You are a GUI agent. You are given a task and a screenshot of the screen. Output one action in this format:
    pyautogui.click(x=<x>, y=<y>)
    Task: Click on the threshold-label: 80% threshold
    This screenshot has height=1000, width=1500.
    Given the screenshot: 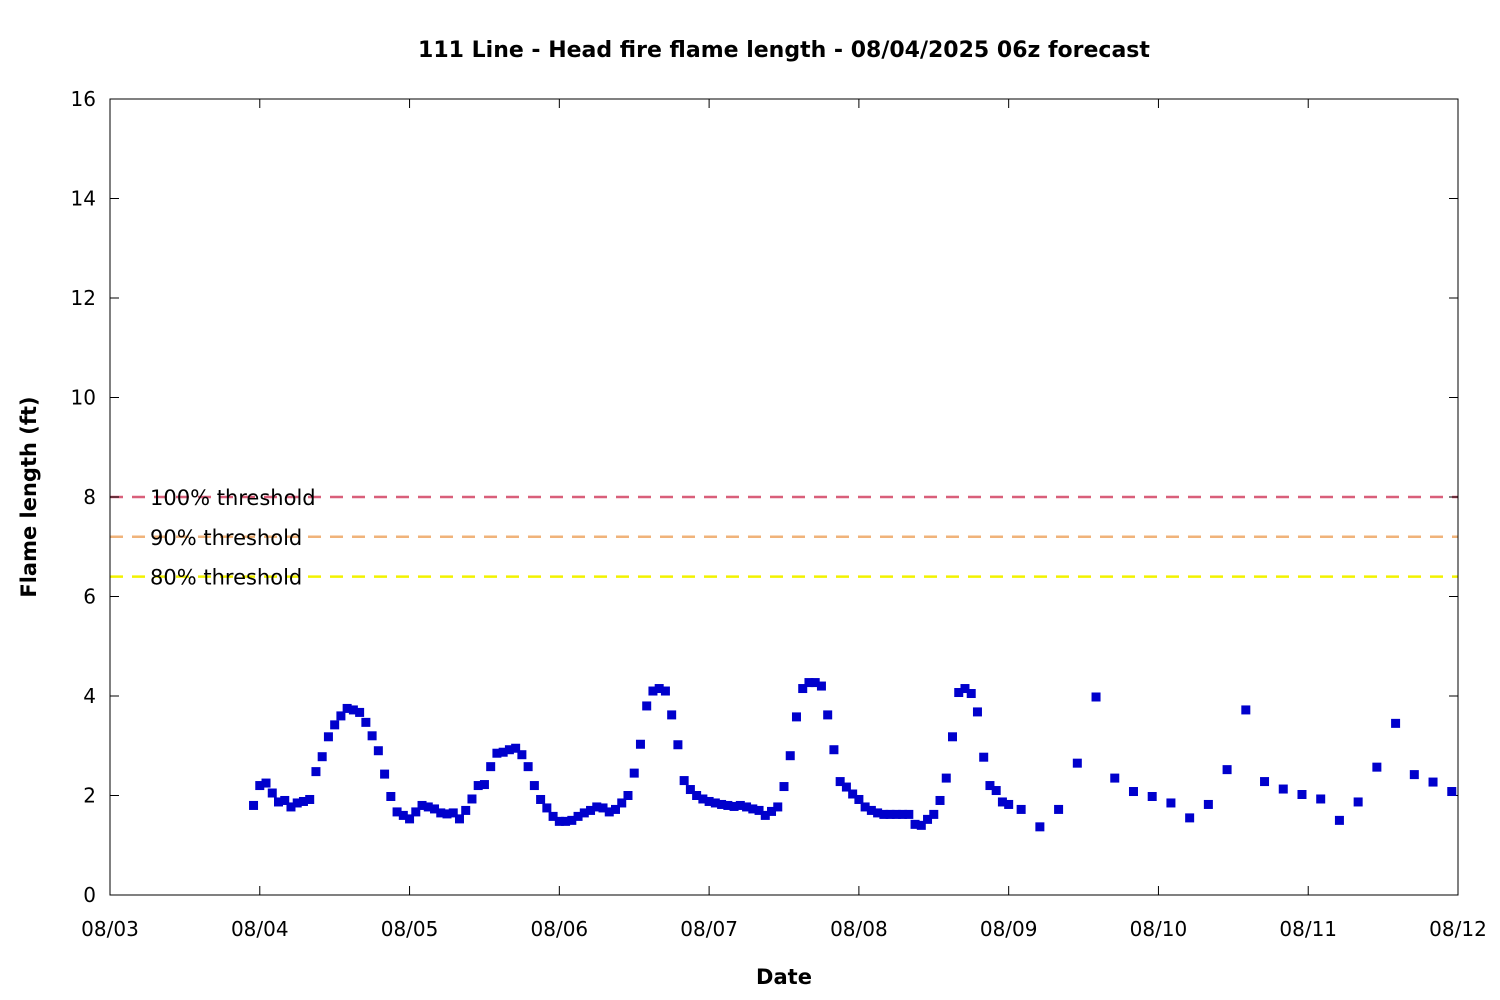 What is the action you would take?
    pyautogui.click(x=226, y=578)
    